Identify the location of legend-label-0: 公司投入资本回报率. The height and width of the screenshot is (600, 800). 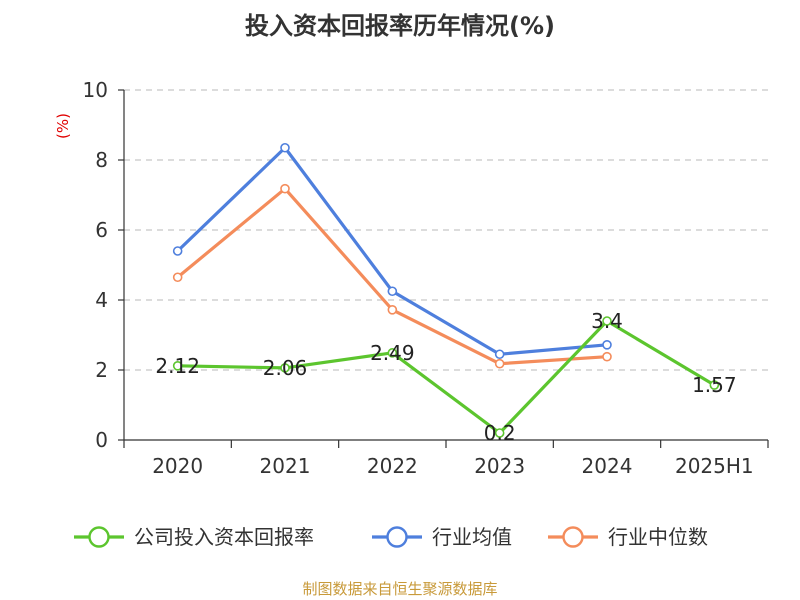
(224, 537).